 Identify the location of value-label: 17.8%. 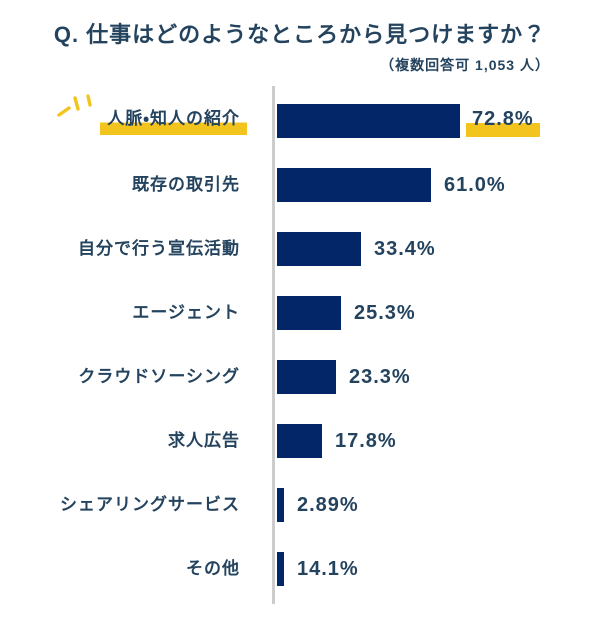
(366, 441).